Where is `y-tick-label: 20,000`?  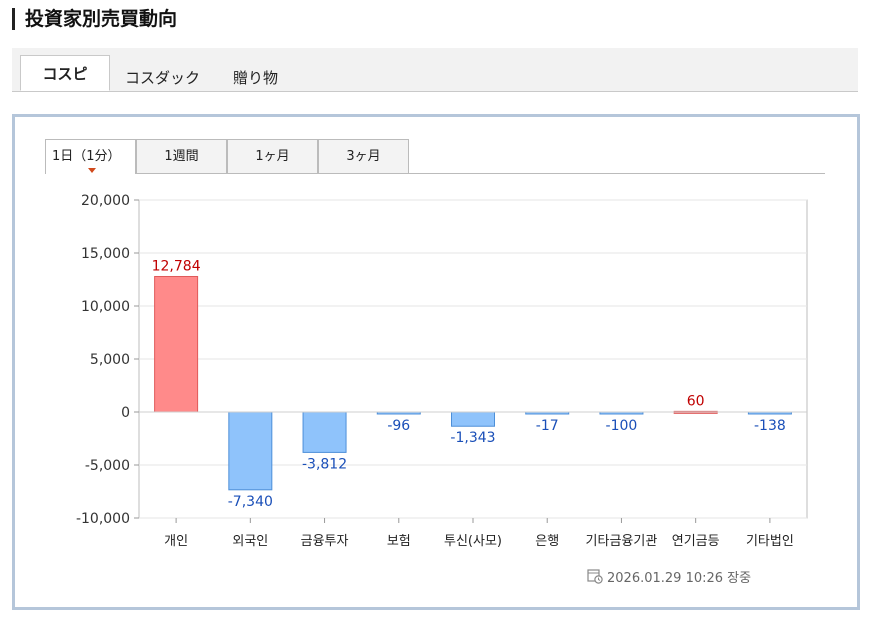
y-tick-label: 20,000 is located at coordinates (105, 201).